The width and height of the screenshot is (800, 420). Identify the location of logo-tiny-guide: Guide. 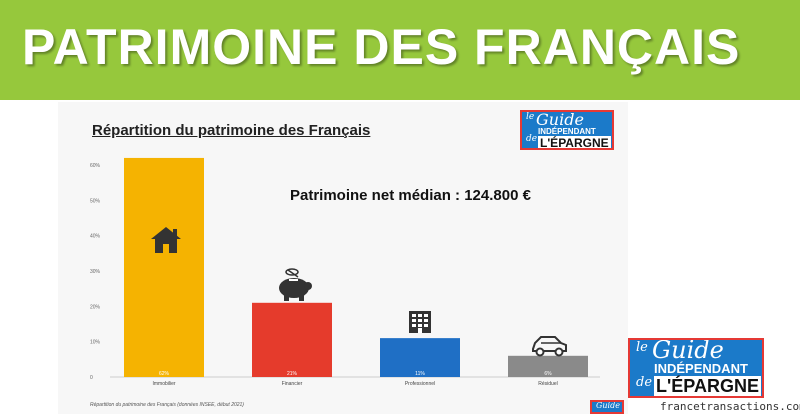
(608, 405).